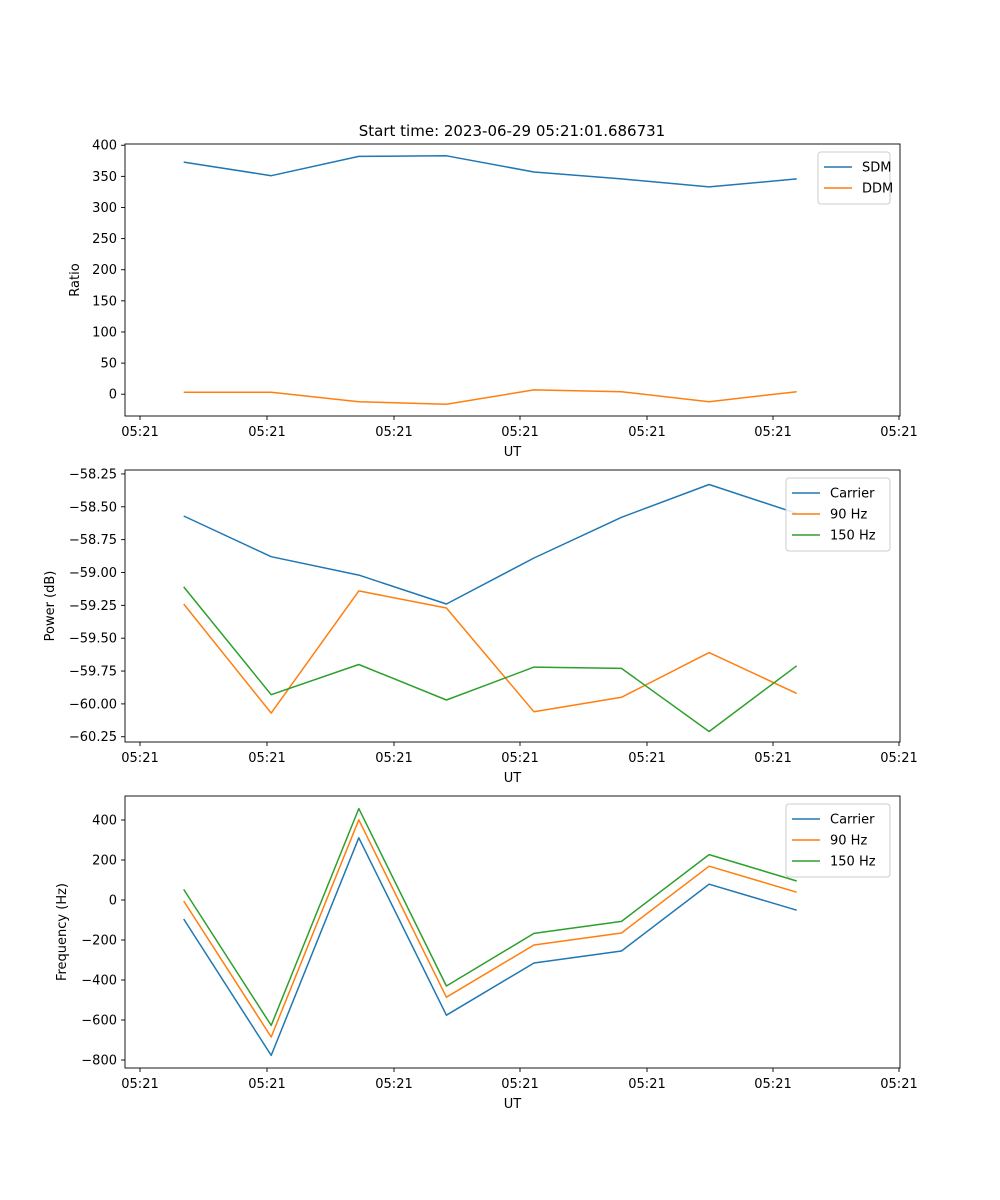 The image size is (1000, 1200). What do you see at coordinates (490, 397) in the screenshot?
I see `series-line-ddm` at bounding box center [490, 397].